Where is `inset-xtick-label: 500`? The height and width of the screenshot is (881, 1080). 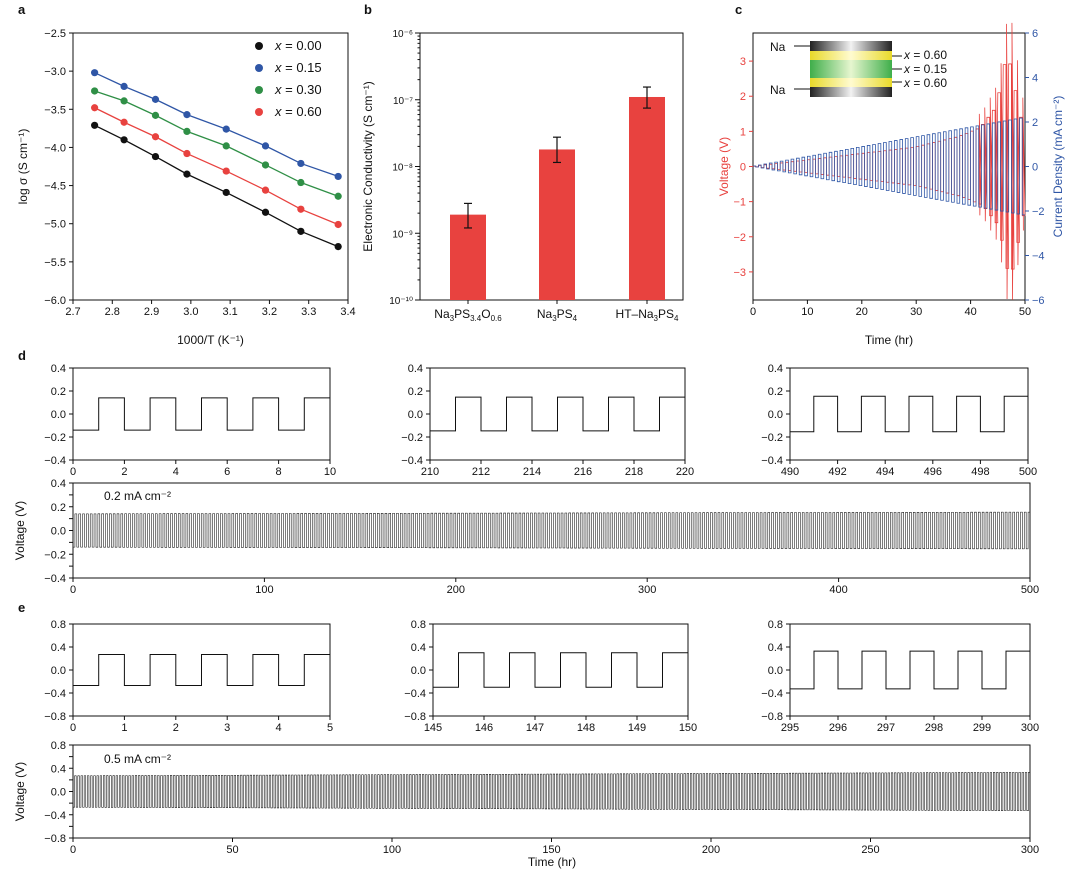 inset-xtick-label: 500 is located at coordinates (1028, 472).